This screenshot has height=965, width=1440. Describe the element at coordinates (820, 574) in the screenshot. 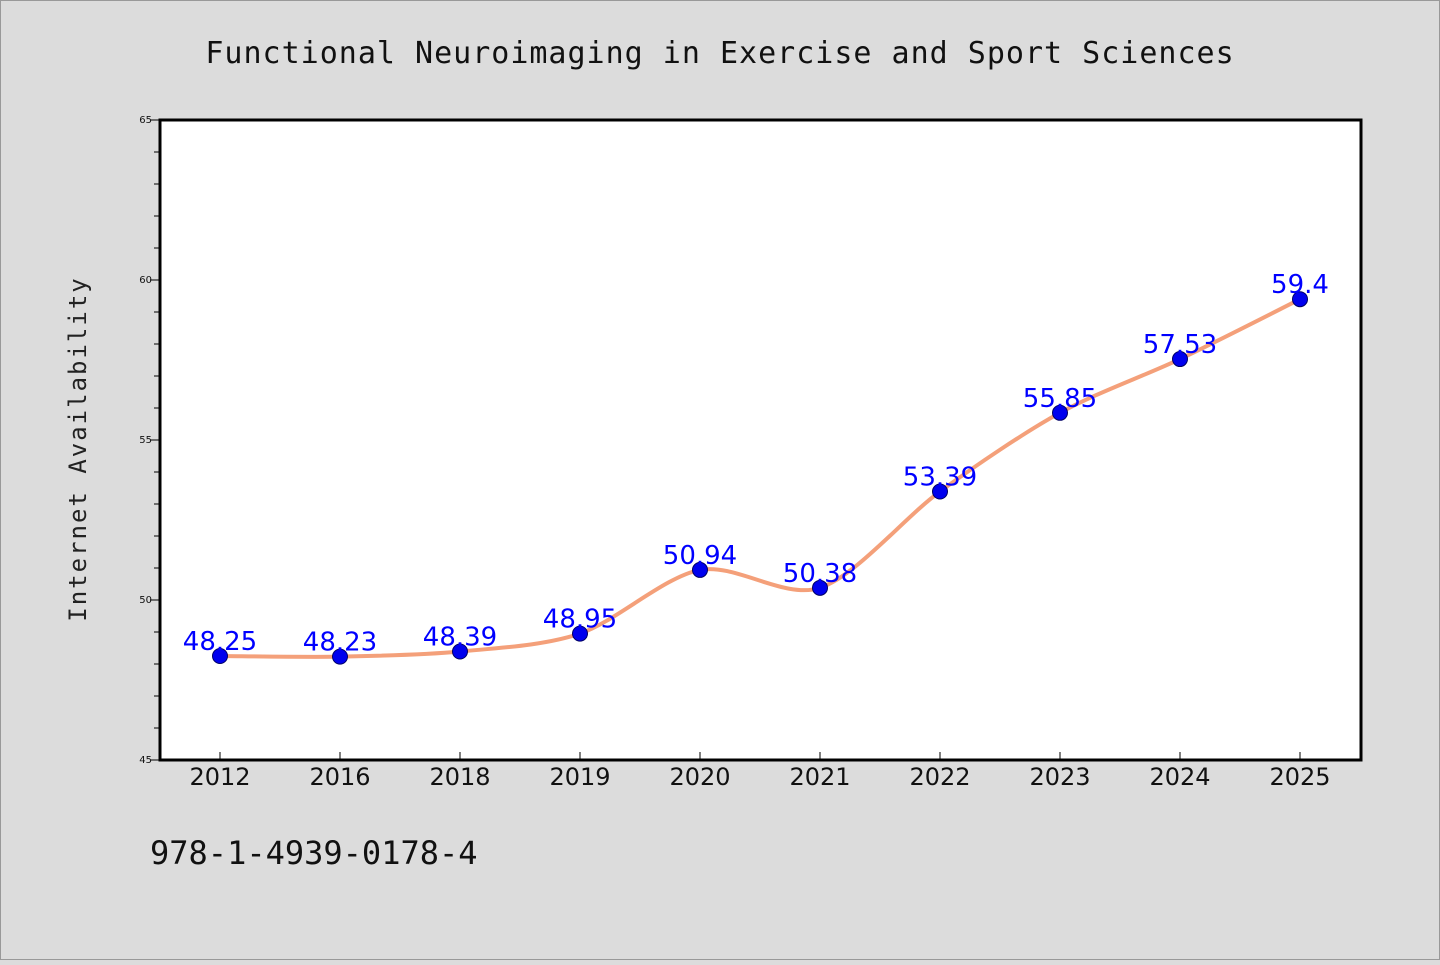

I see `data-label: 50.38` at that location.